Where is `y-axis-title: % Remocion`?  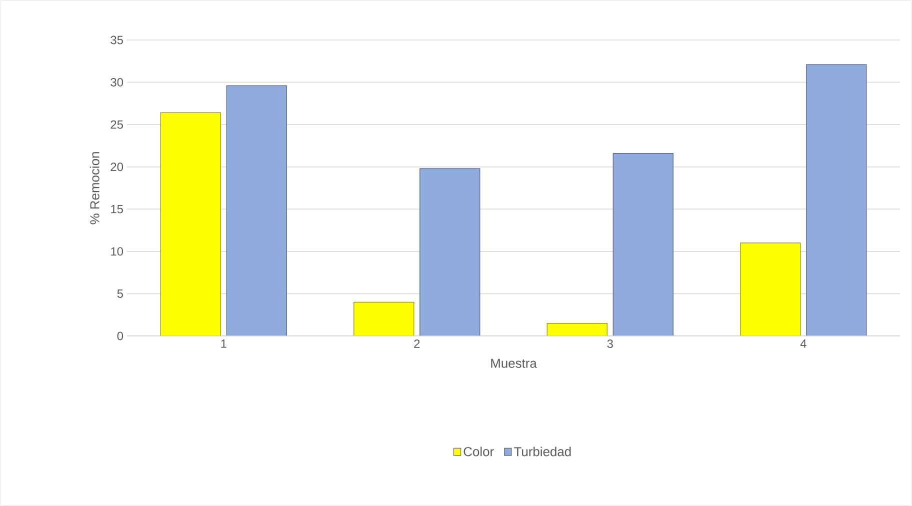
y-axis-title: % Remocion is located at coordinates (95, 188).